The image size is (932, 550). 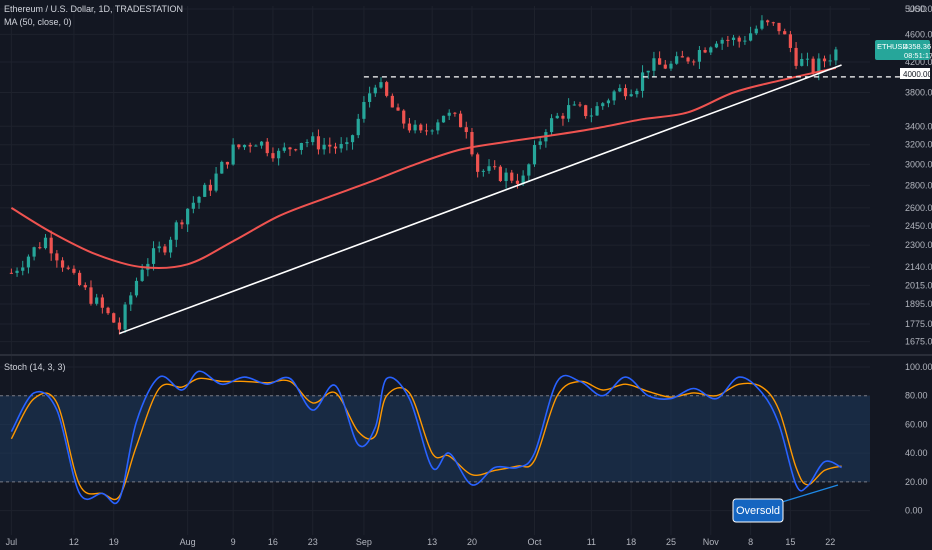 I want to click on level-price-value: 4000.00, so click(x=917, y=74).